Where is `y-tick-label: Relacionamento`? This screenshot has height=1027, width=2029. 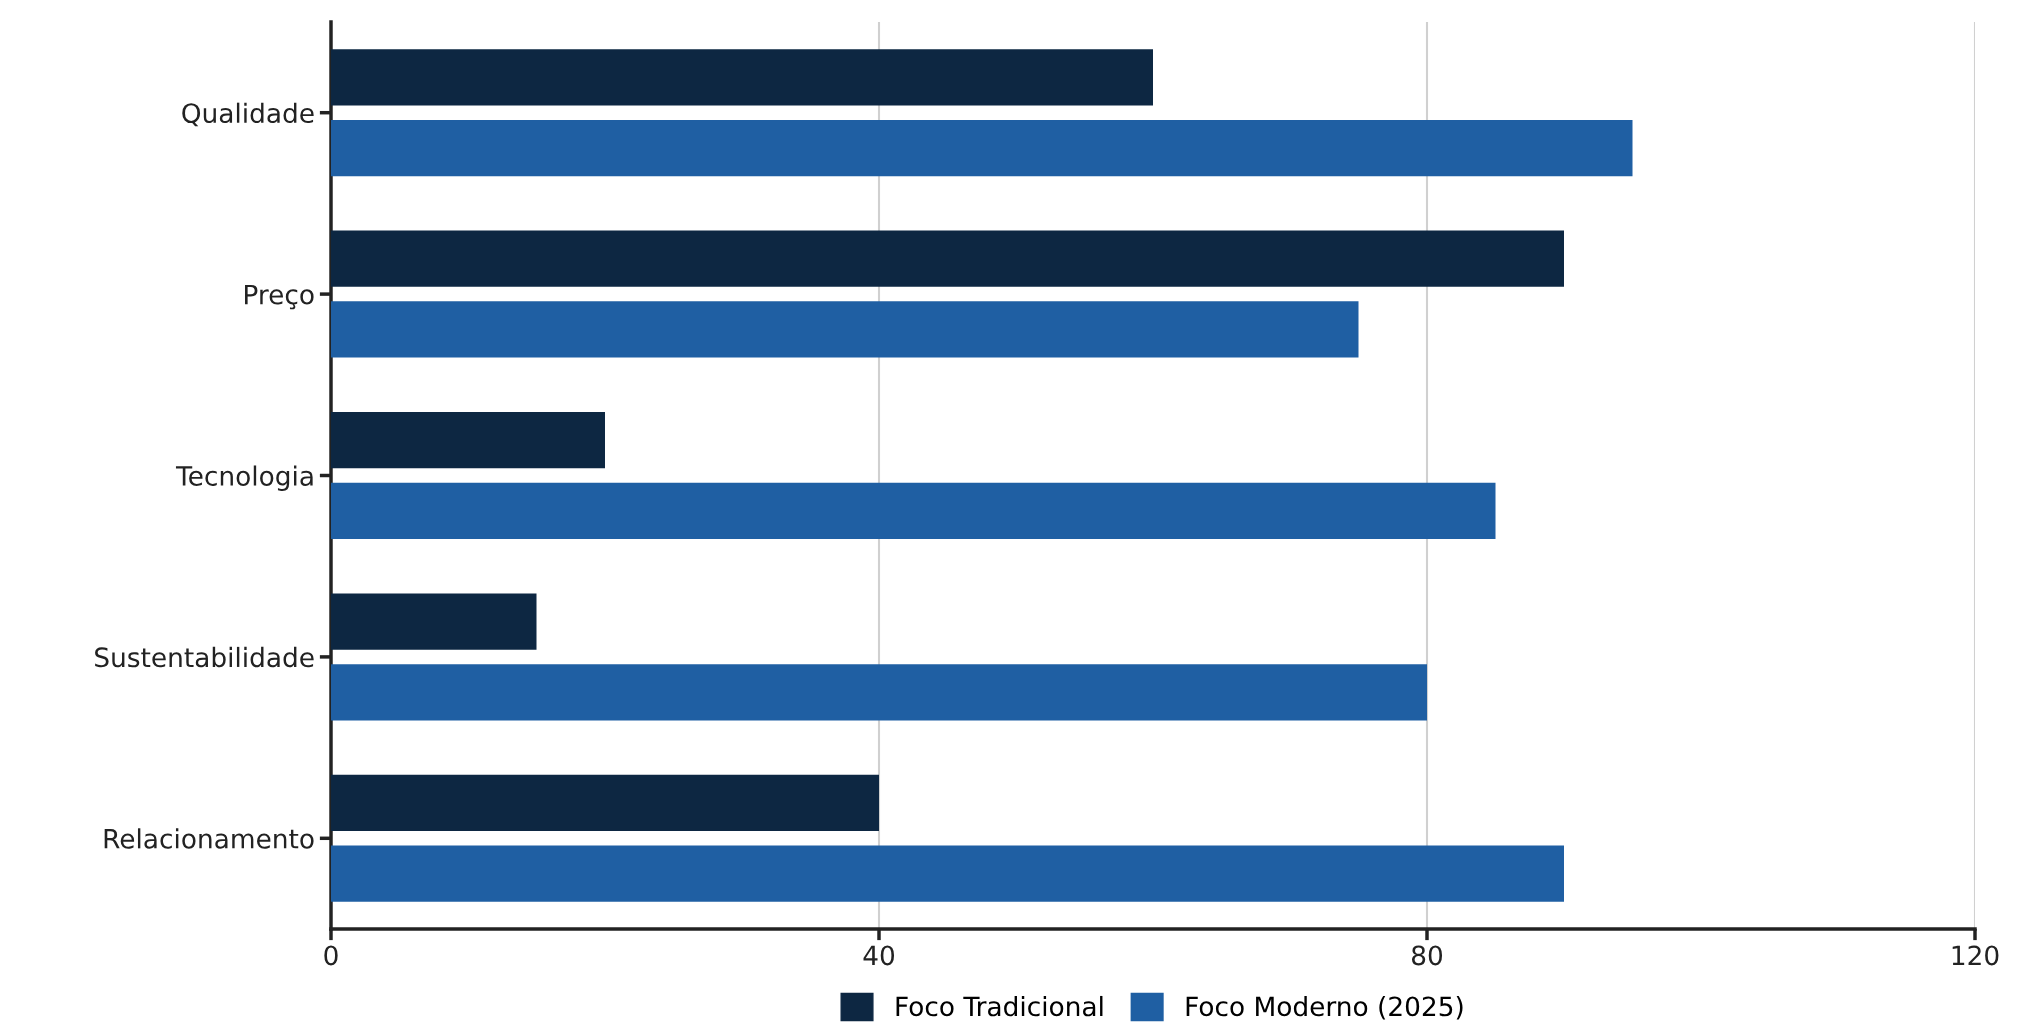
y-tick-label: Relacionamento is located at coordinates (209, 838).